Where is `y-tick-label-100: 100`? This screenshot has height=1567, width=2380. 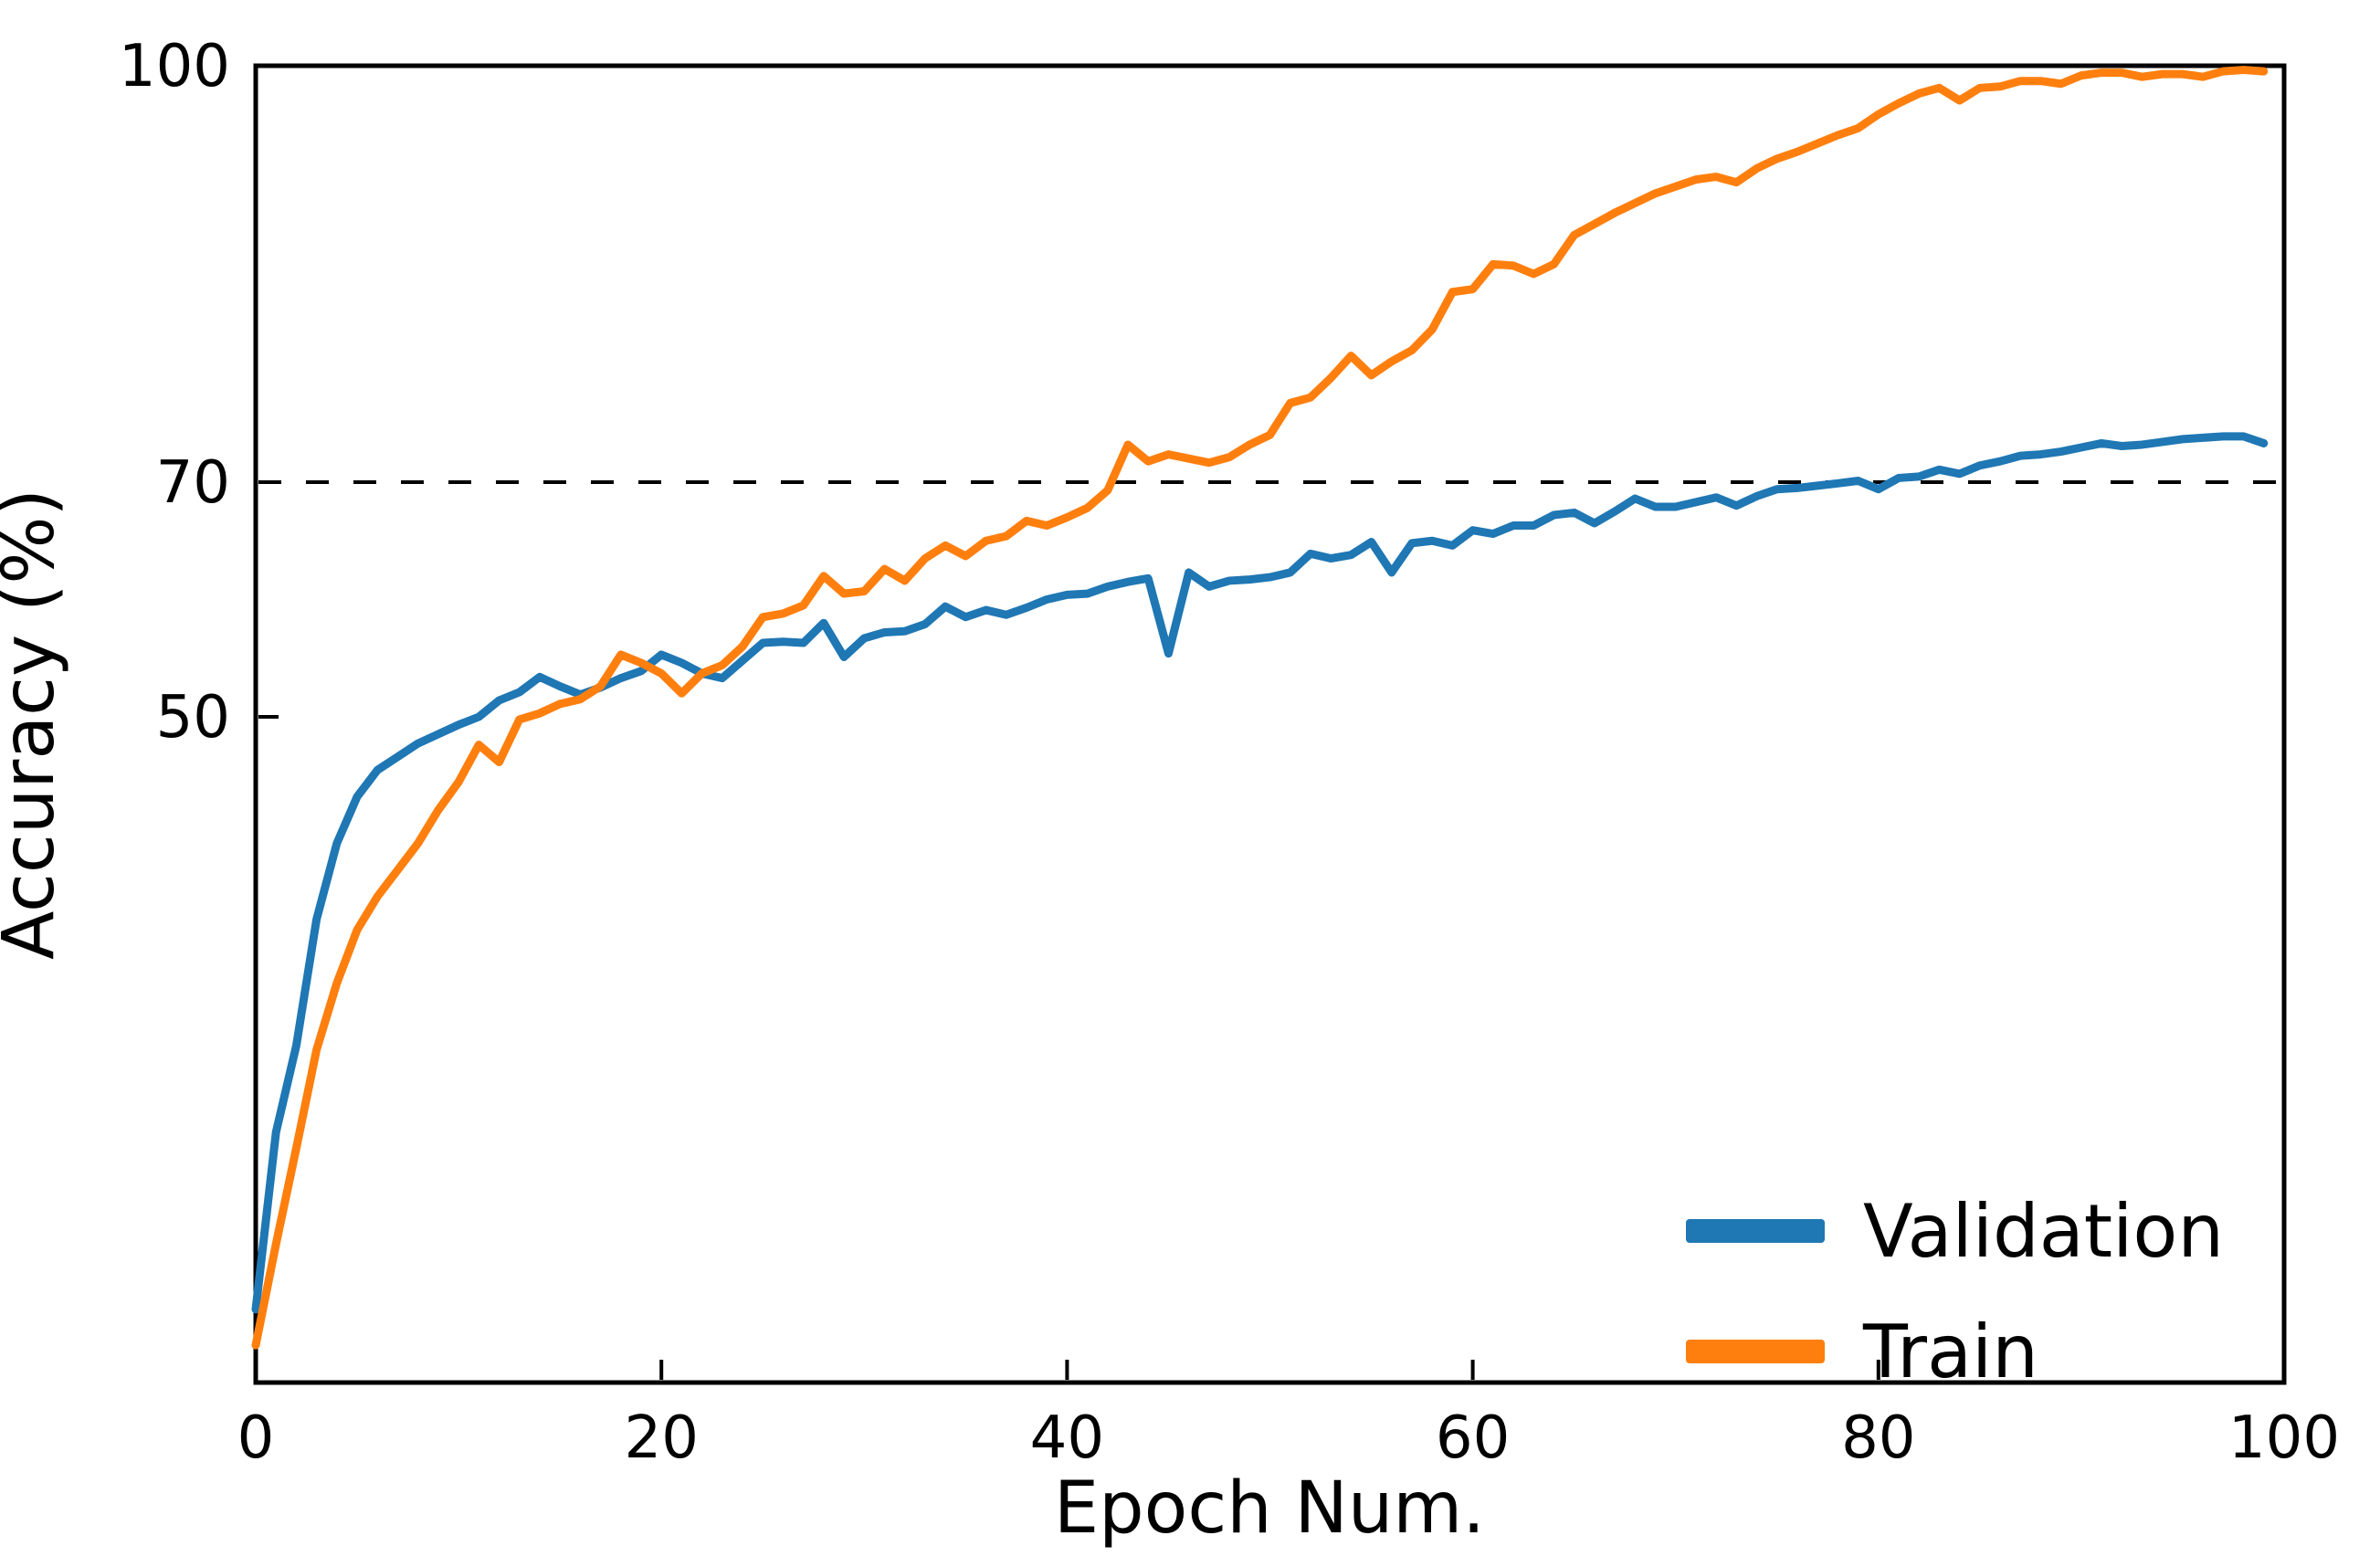 y-tick-label-100: 100 is located at coordinates (175, 66).